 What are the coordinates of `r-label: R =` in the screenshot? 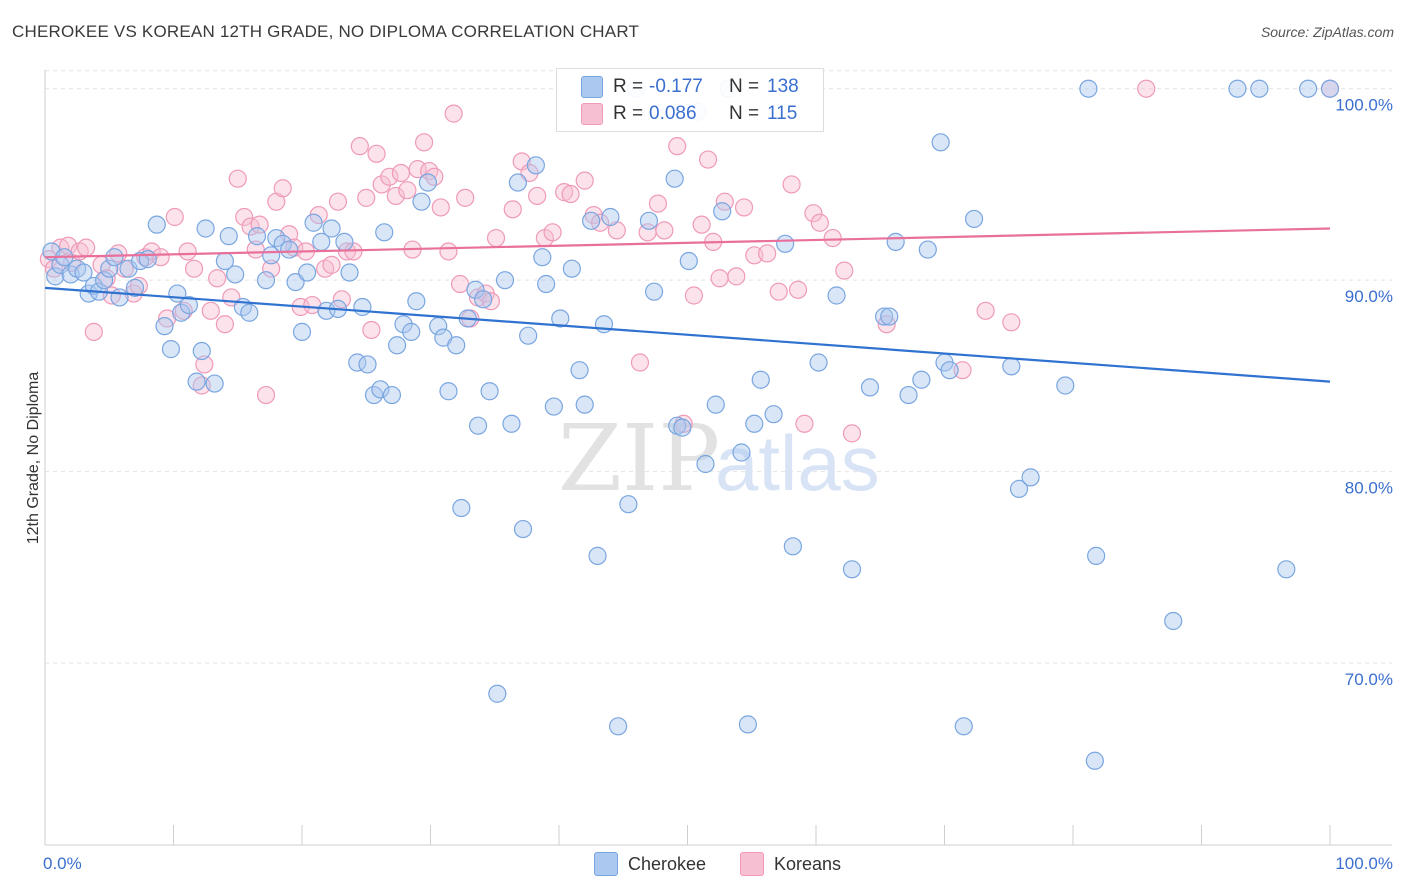 It's located at (628, 113).